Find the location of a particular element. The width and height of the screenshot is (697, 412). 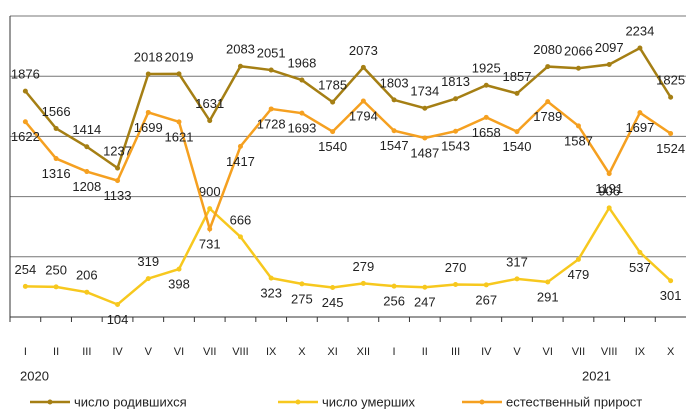

data-label: 275 is located at coordinates (302, 298).